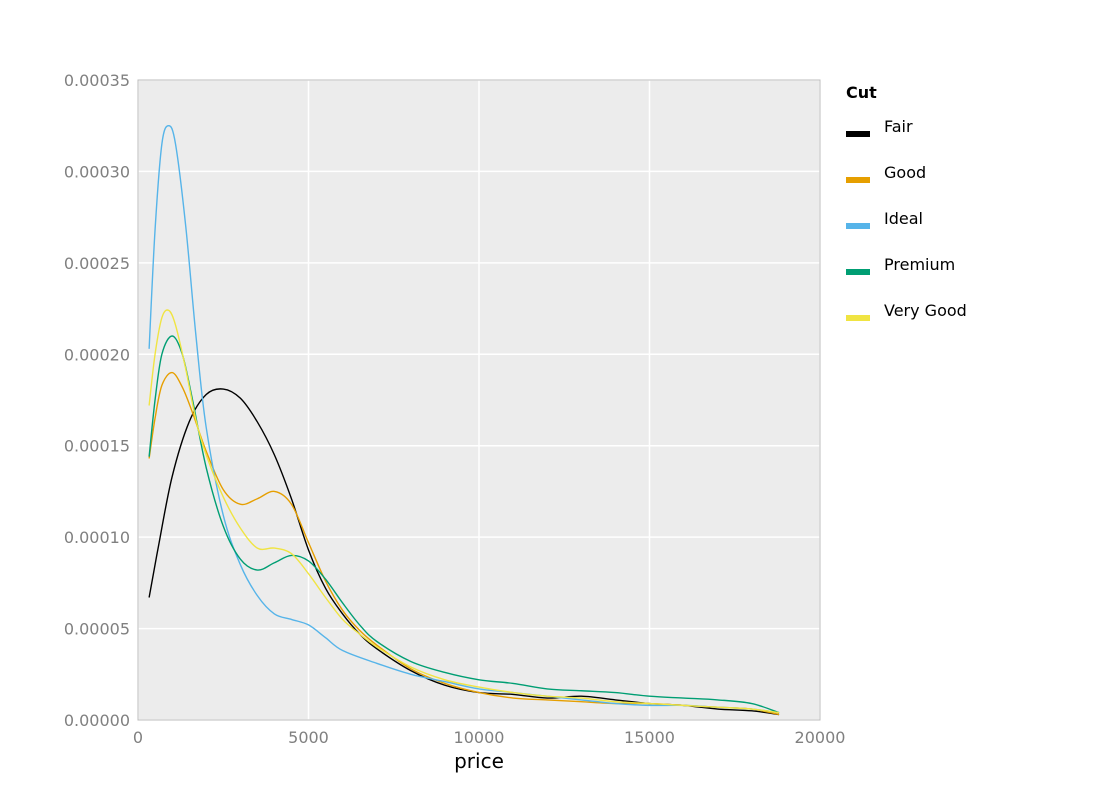 The width and height of the screenshot is (1100, 805). I want to click on y-tick-label: 0.00030, so click(97, 171).